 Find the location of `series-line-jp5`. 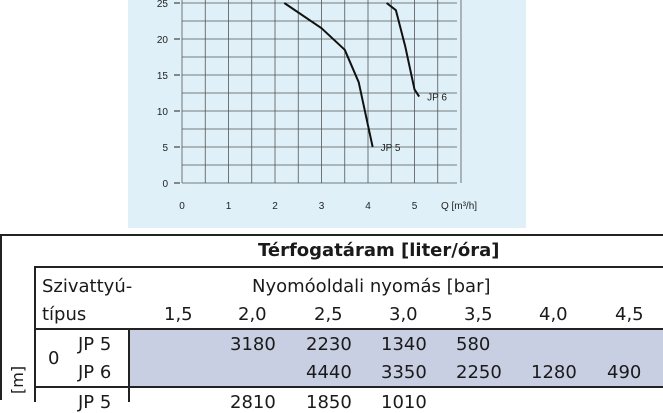

series-line-jp5 is located at coordinates (328, 75).